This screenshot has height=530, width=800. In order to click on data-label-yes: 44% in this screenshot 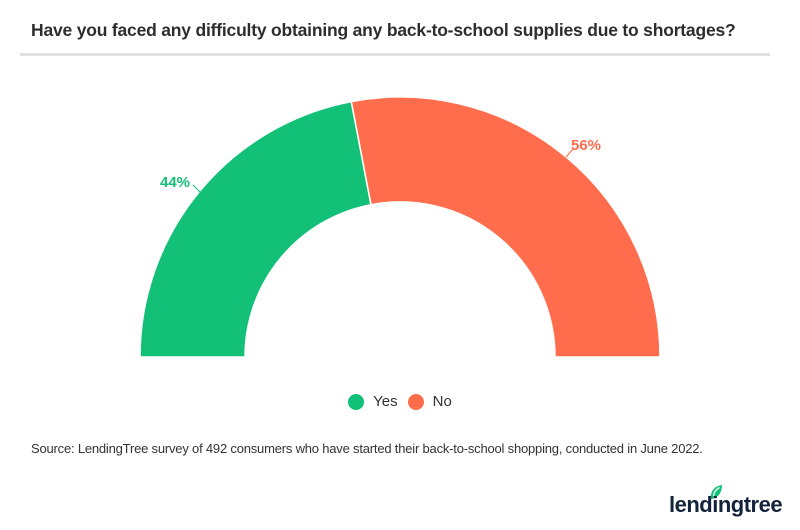, I will do `click(175, 182)`.